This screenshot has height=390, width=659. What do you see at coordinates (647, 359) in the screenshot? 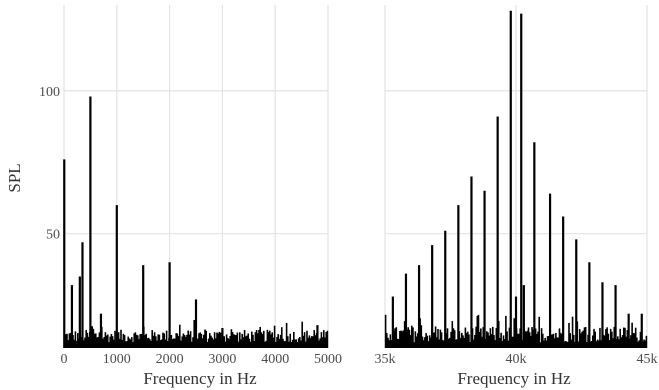
I see `x-tick-label: 45k` at bounding box center [647, 359].